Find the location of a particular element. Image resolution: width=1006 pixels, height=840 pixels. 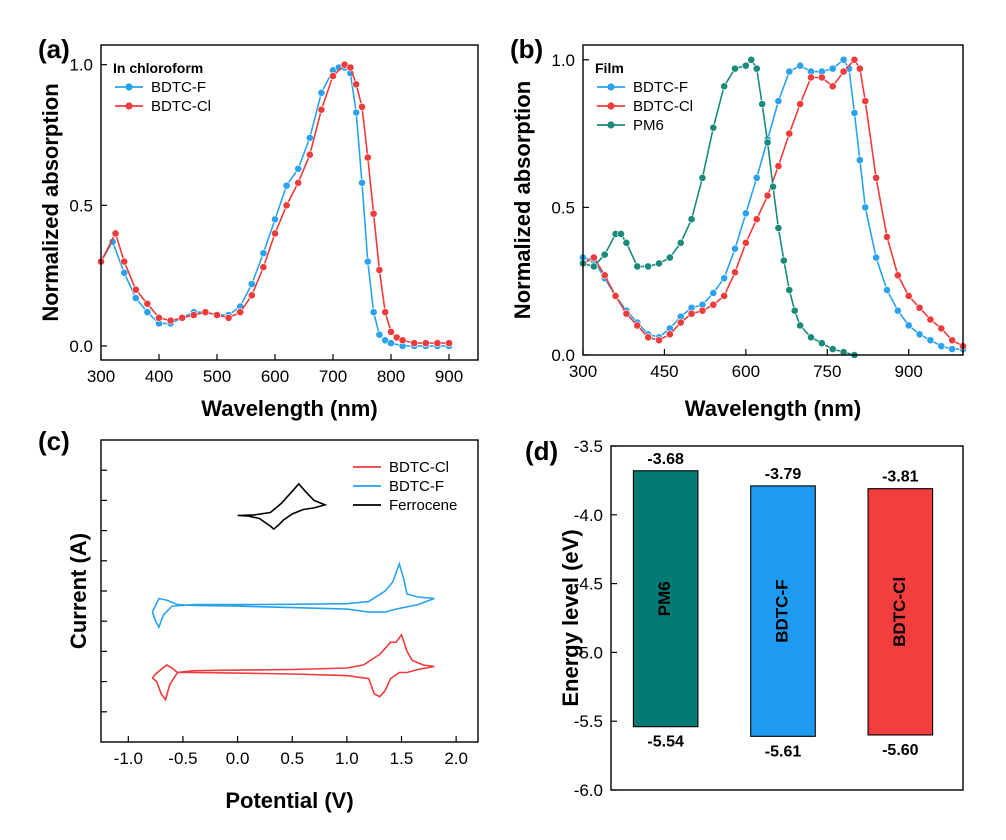

legend-item: PM6 is located at coordinates (630, 125).